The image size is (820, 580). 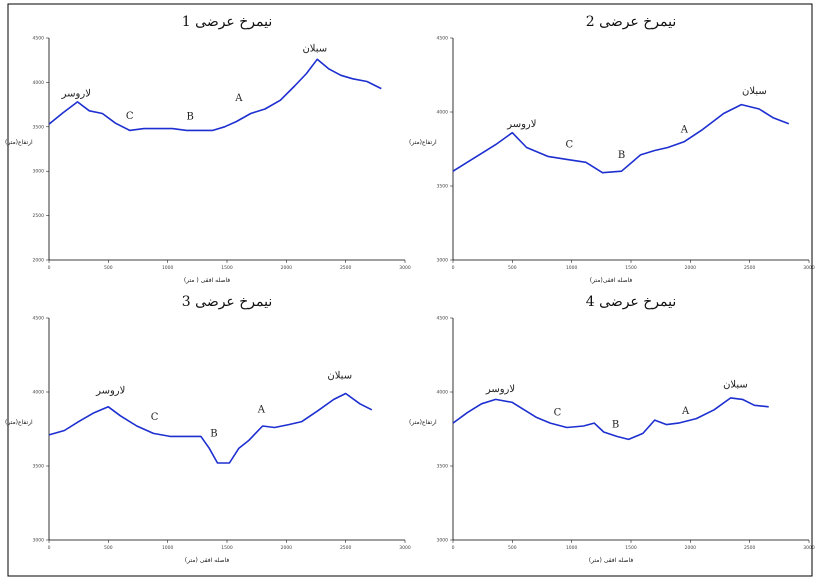 I want to click on chart-title: نیمرخ عرضی 2, so click(x=631, y=22).